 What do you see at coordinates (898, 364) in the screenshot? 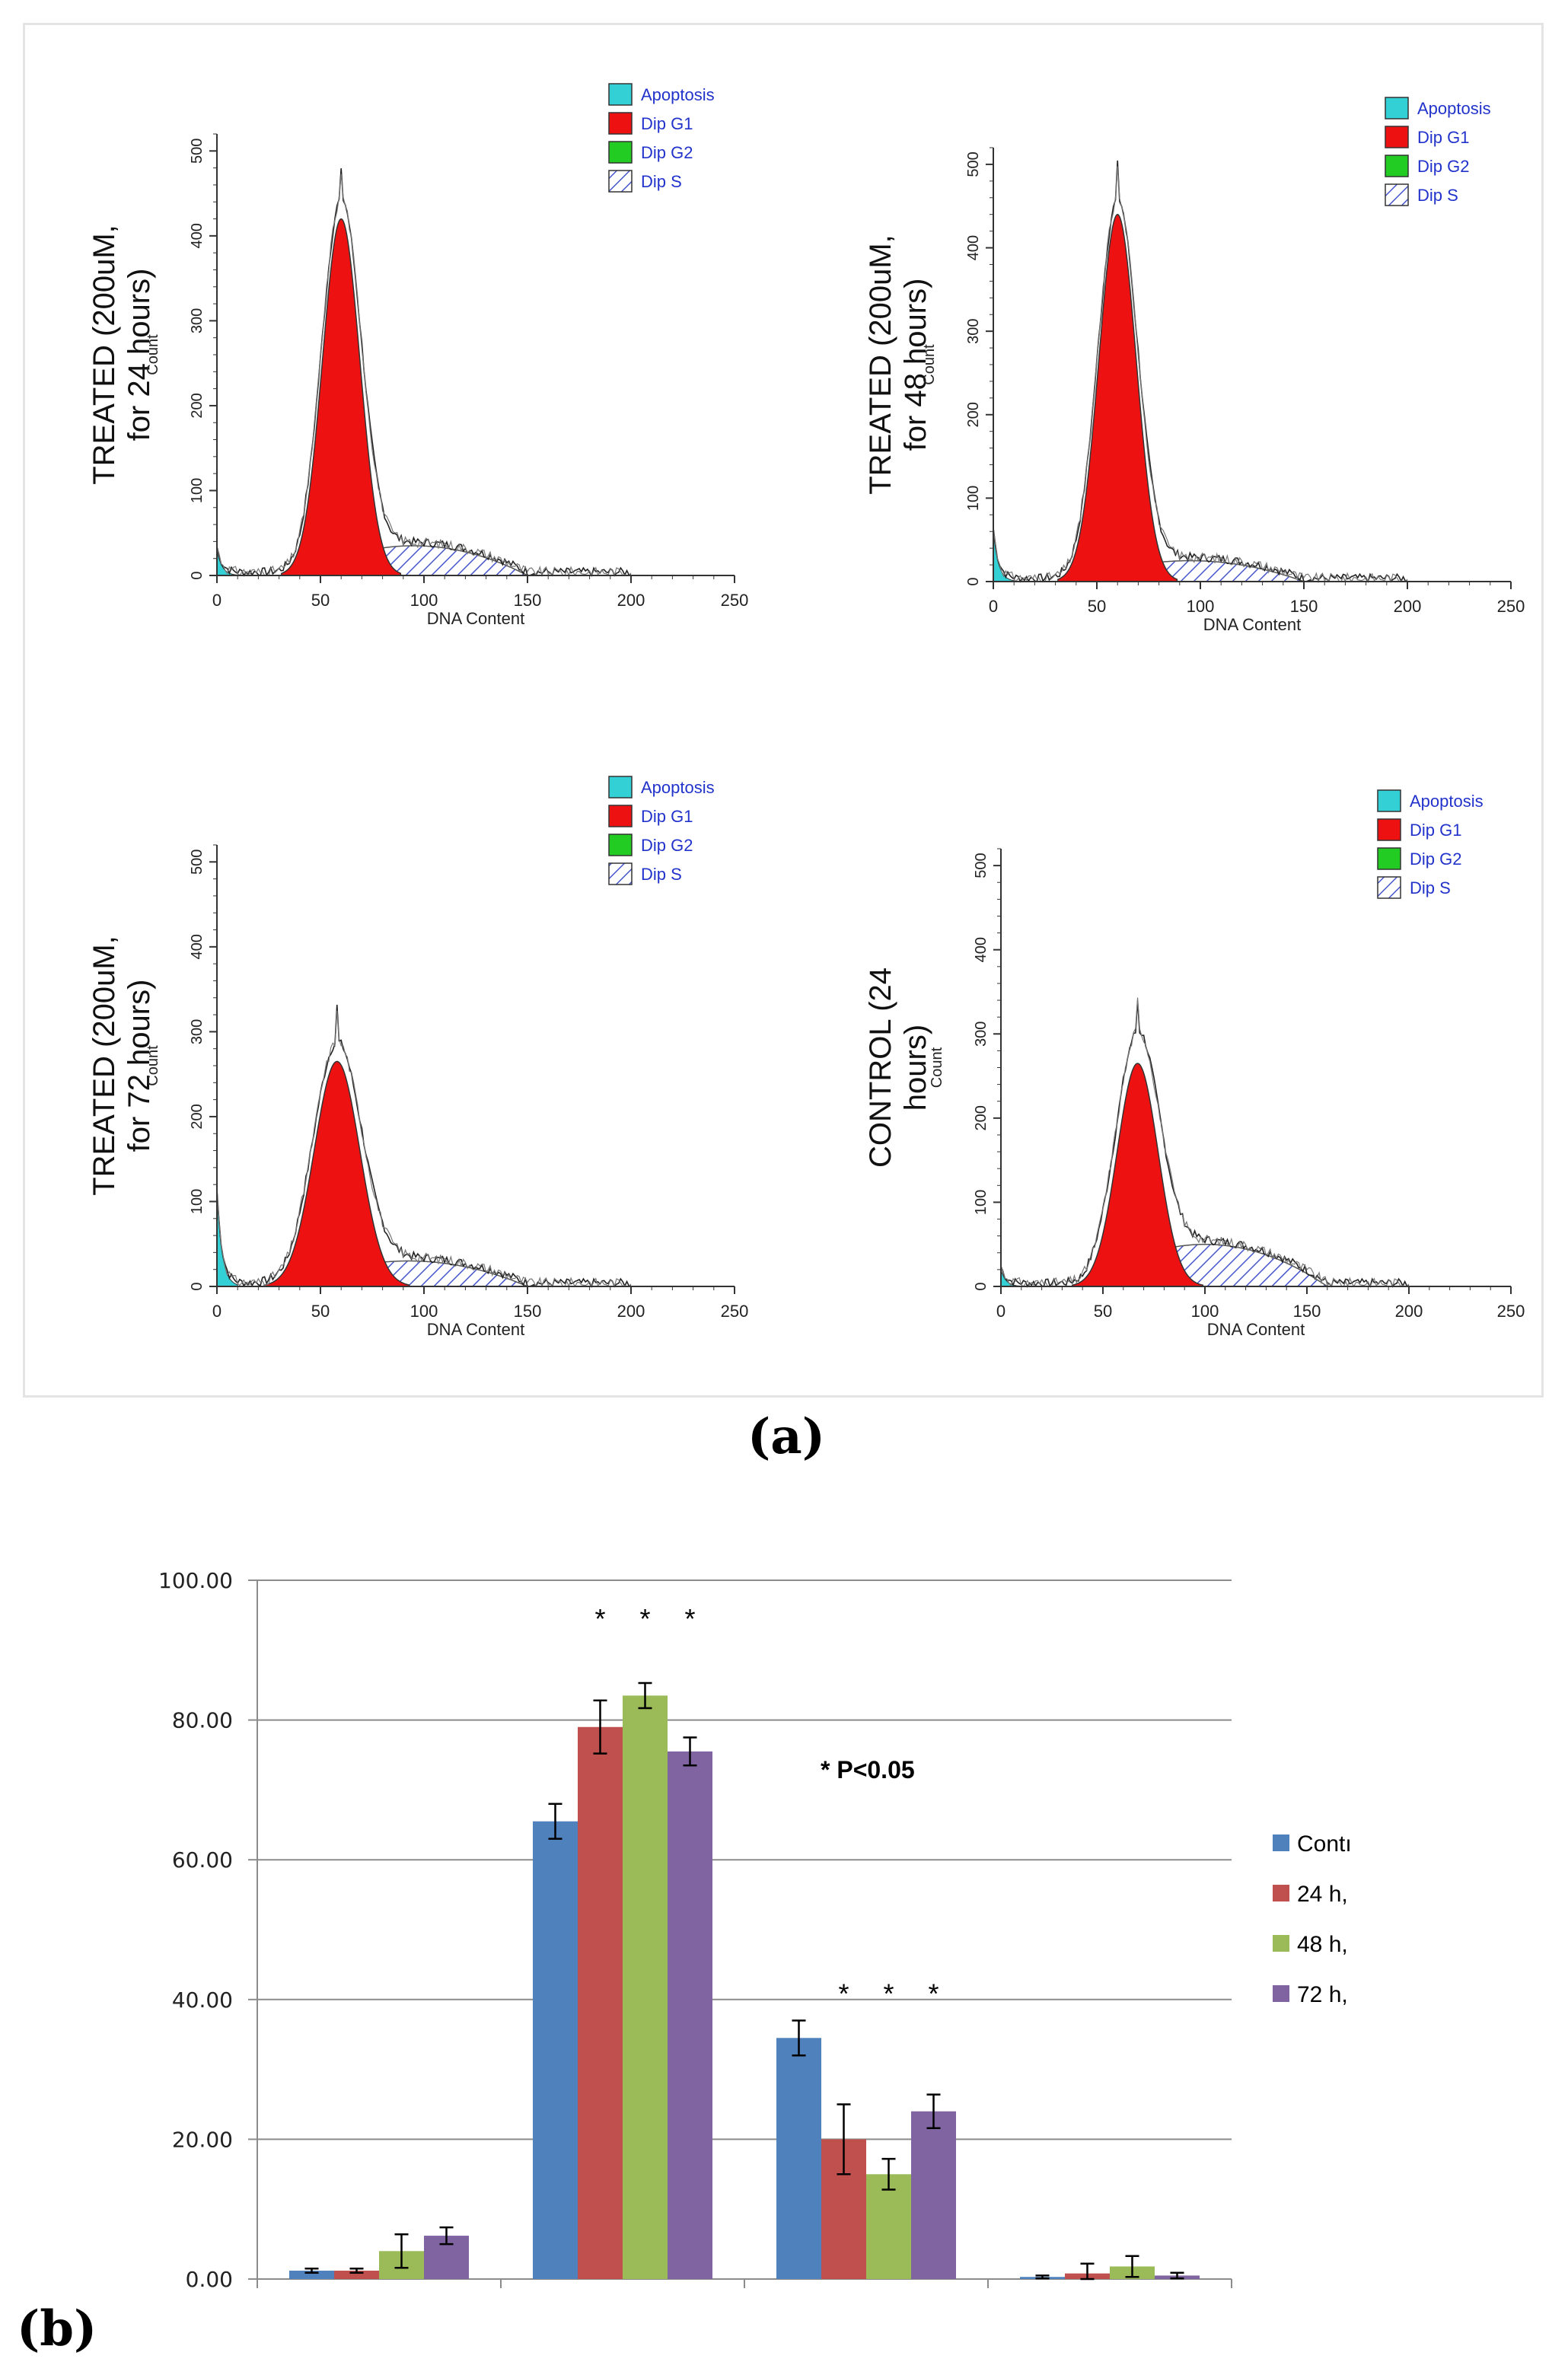
I see `panel-title: TREATED (200uM, for 48 hours)` at bounding box center [898, 364].